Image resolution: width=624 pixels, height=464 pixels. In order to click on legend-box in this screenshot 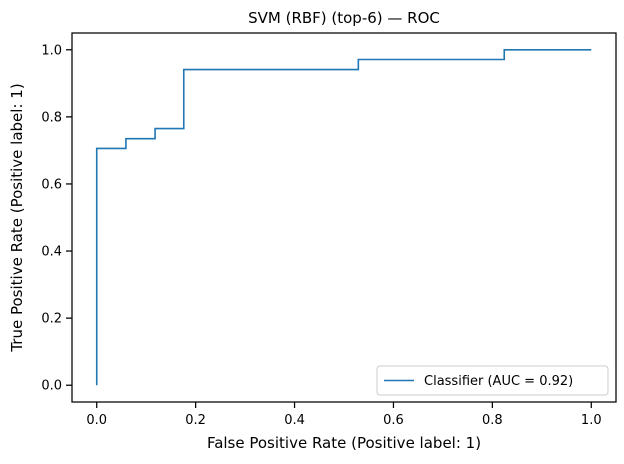, I will do `click(492, 380)`.